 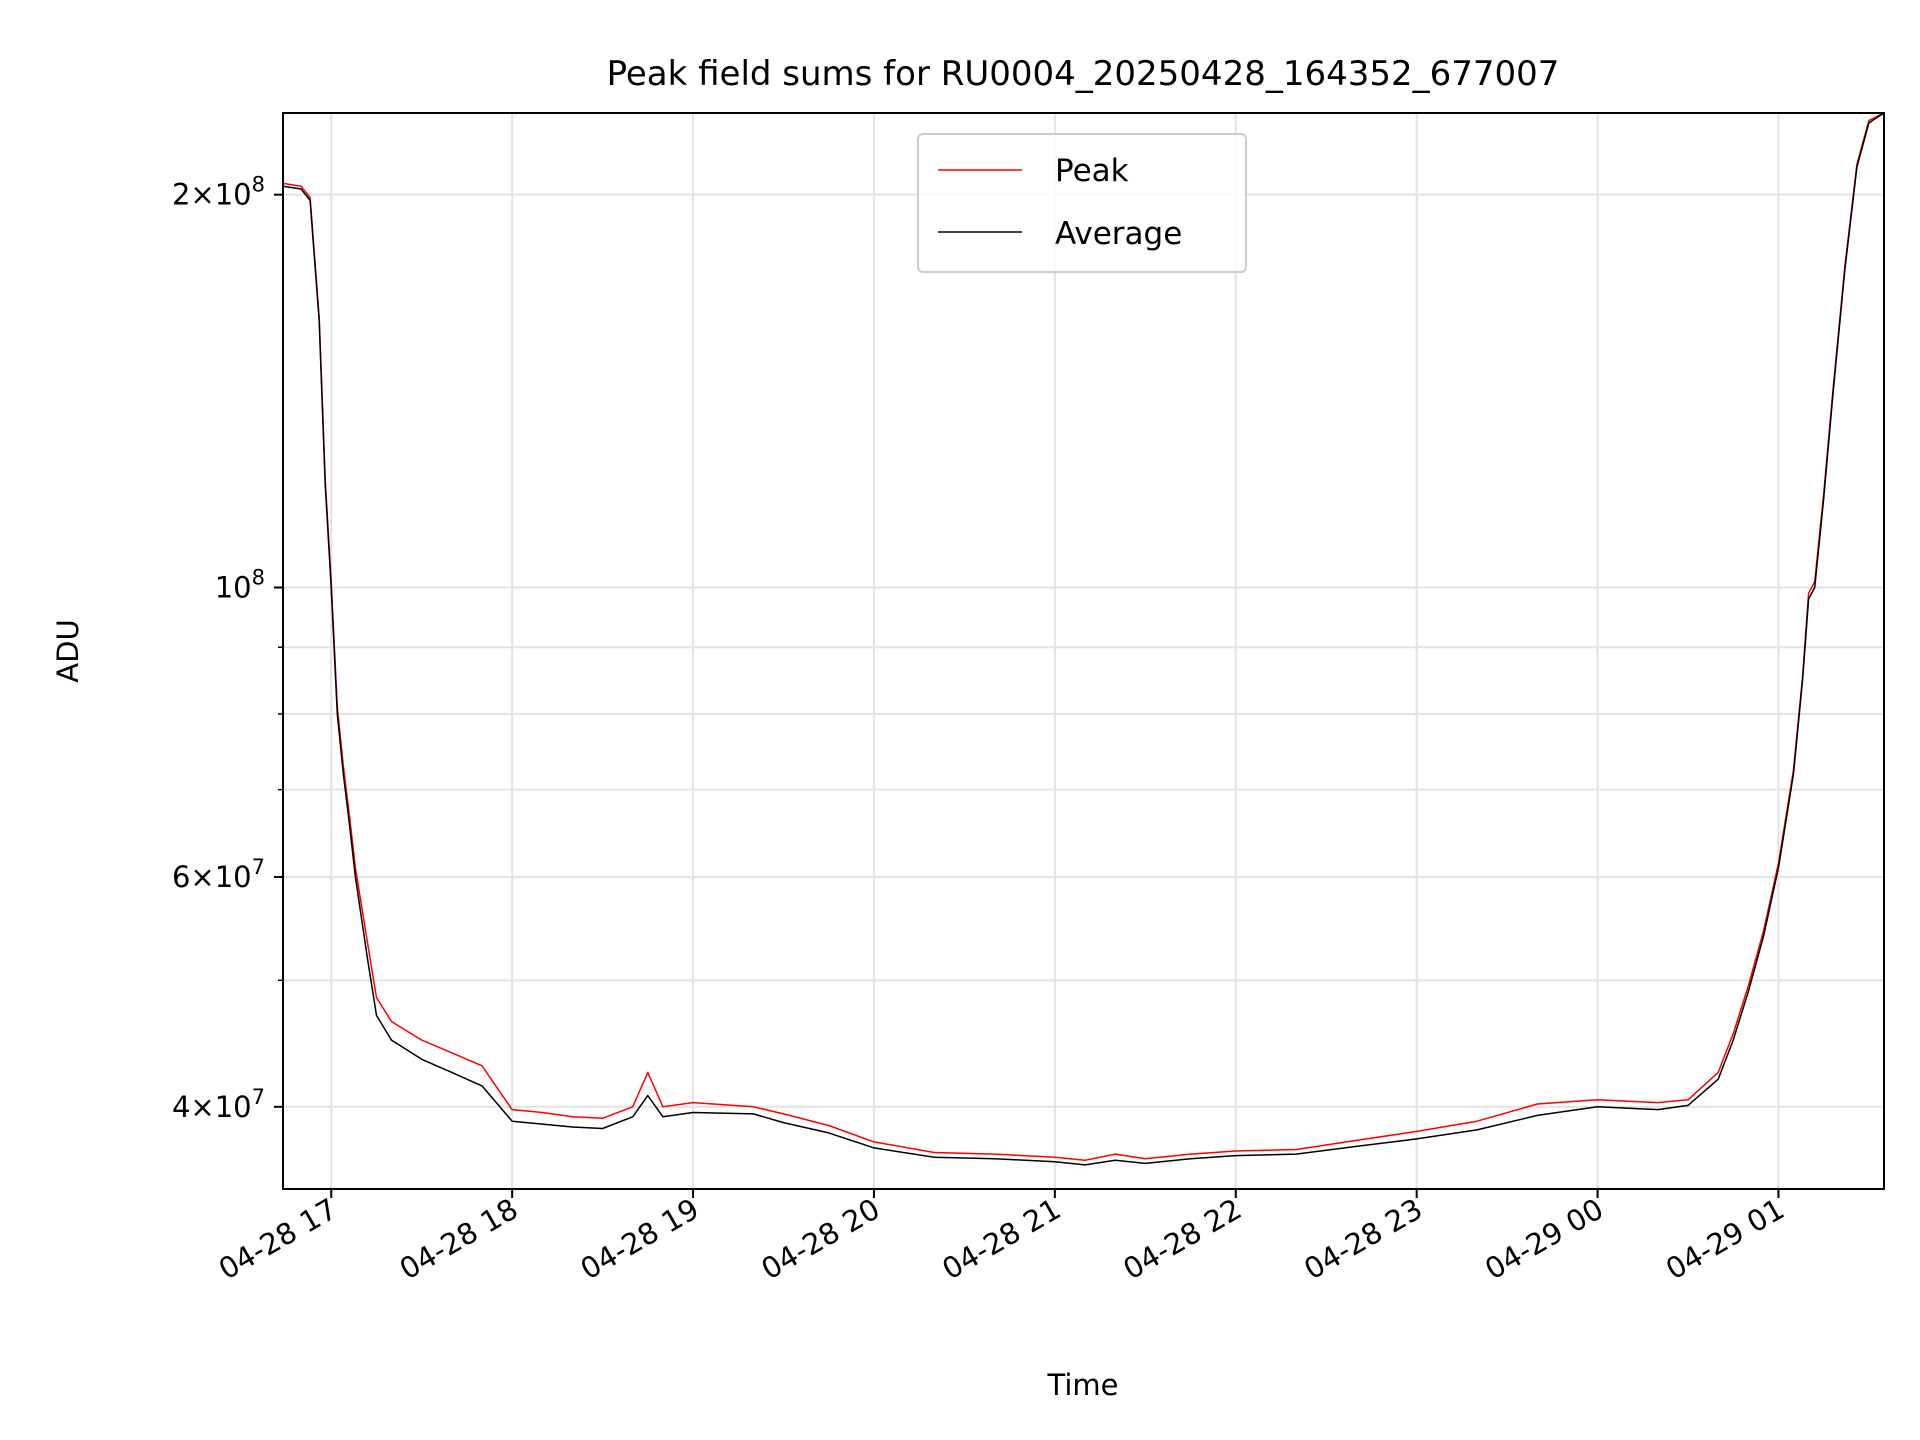 I want to click on y-axis-label: ADU, so click(x=68, y=650).